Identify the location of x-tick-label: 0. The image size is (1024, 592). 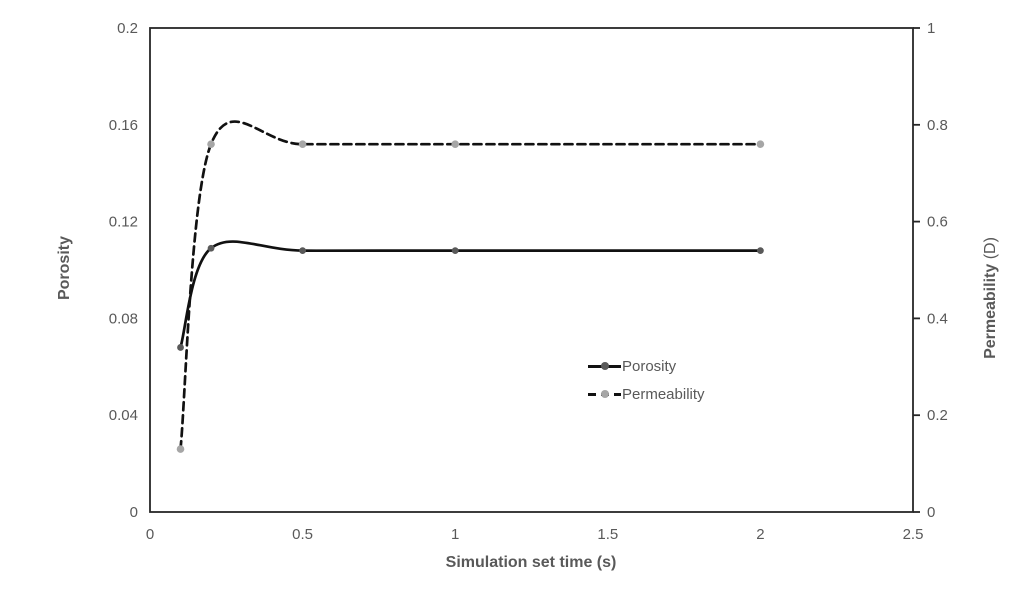
(150, 534).